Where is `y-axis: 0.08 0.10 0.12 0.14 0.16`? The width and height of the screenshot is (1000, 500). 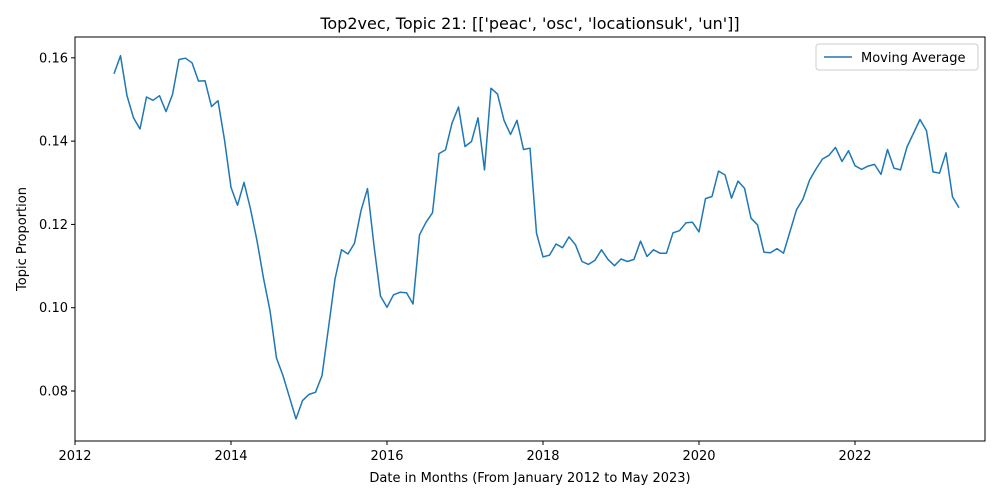 y-axis: 0.08 0.10 0.12 0.14 0.16 is located at coordinates (57, 225).